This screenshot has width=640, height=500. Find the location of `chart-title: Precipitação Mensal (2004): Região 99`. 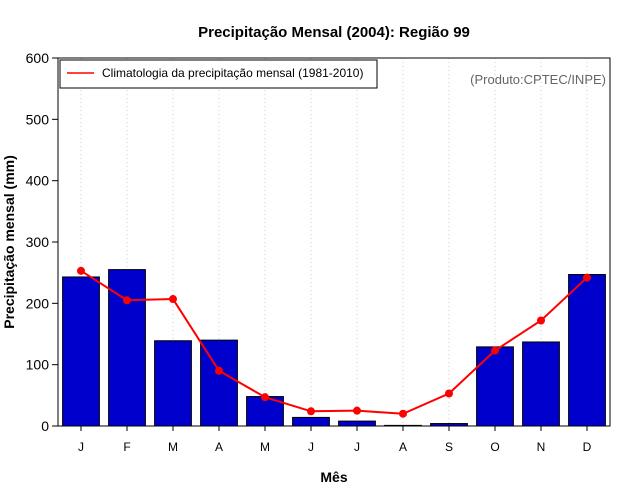

chart-title: Precipitação Mensal (2004): Região 99 is located at coordinates (334, 32).